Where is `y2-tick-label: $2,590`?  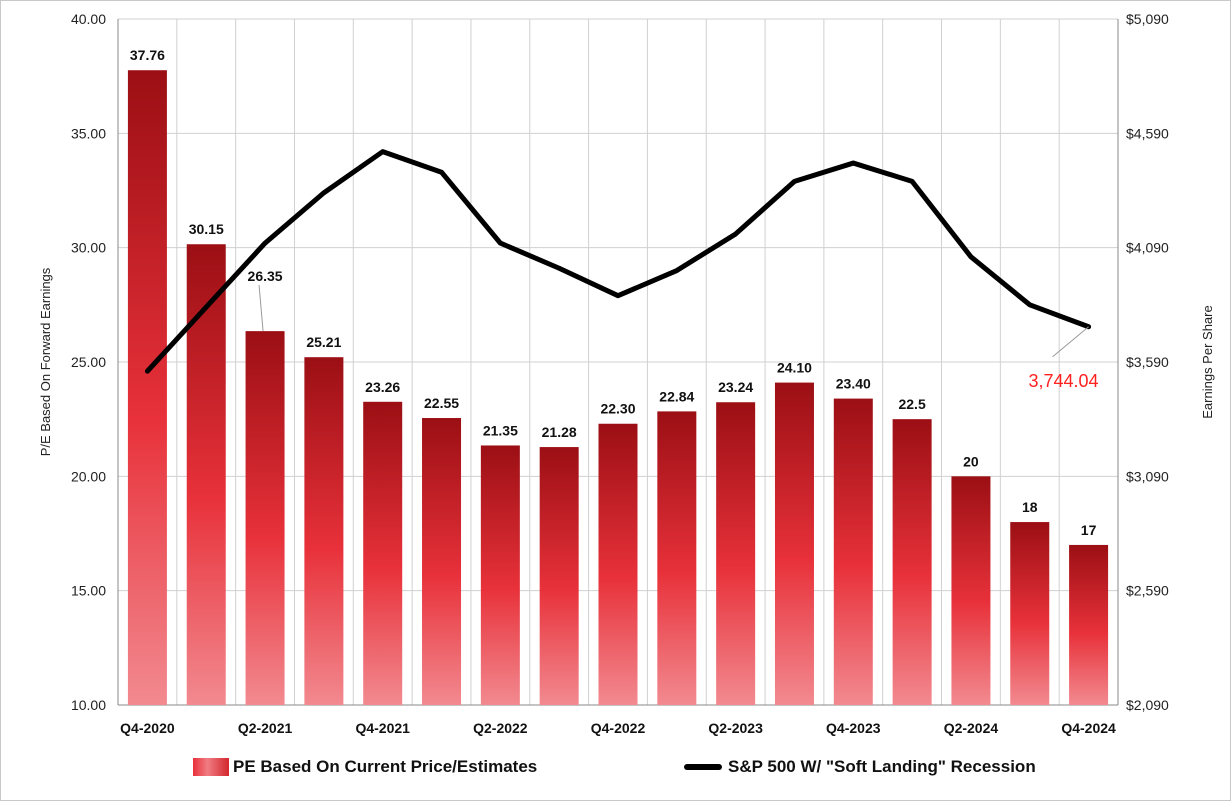 y2-tick-label: $2,590 is located at coordinates (1147, 591).